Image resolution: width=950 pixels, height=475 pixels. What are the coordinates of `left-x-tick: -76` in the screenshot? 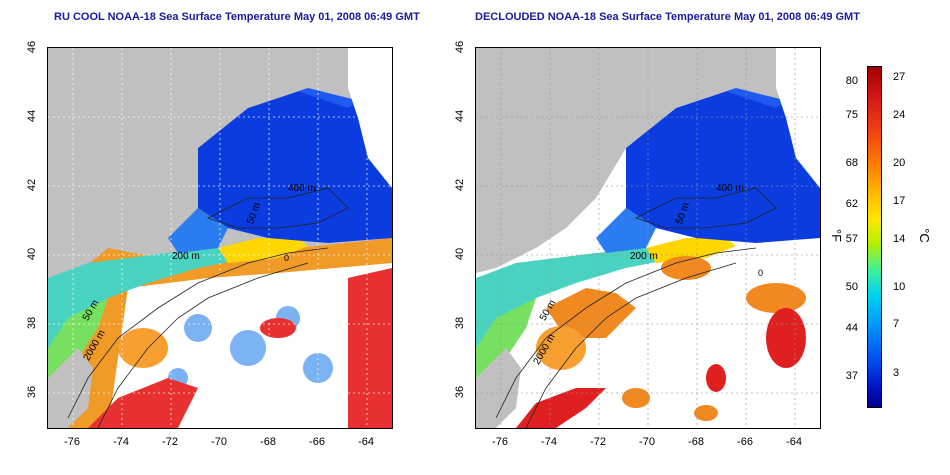 It's located at (72, 442).